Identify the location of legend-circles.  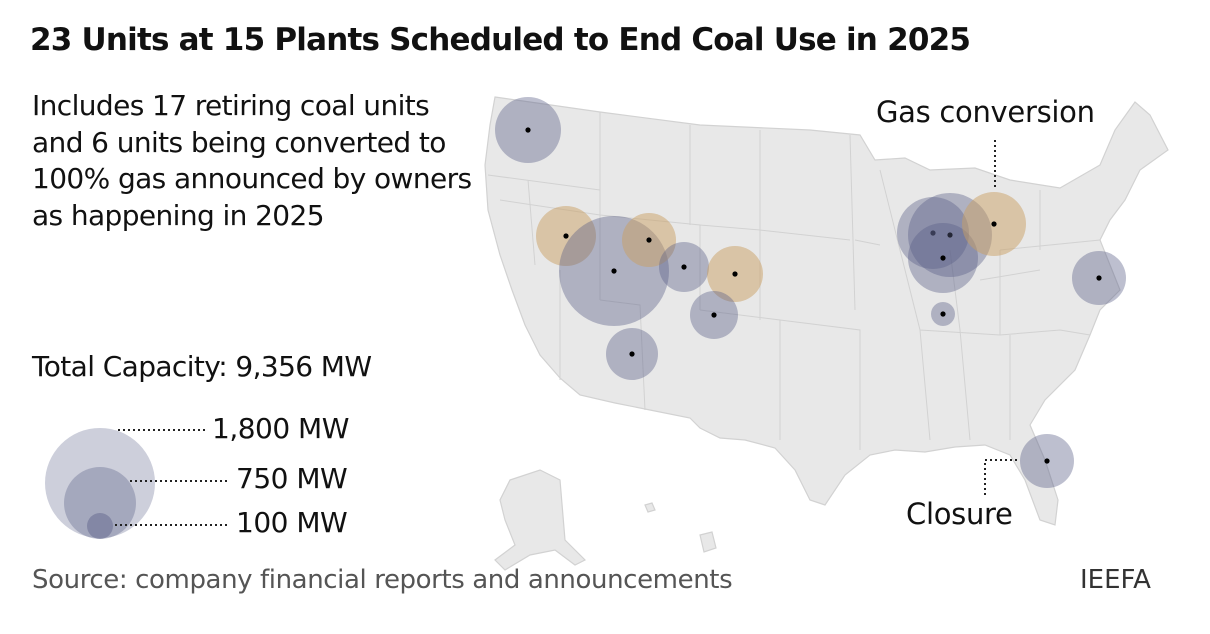
(136, 483).